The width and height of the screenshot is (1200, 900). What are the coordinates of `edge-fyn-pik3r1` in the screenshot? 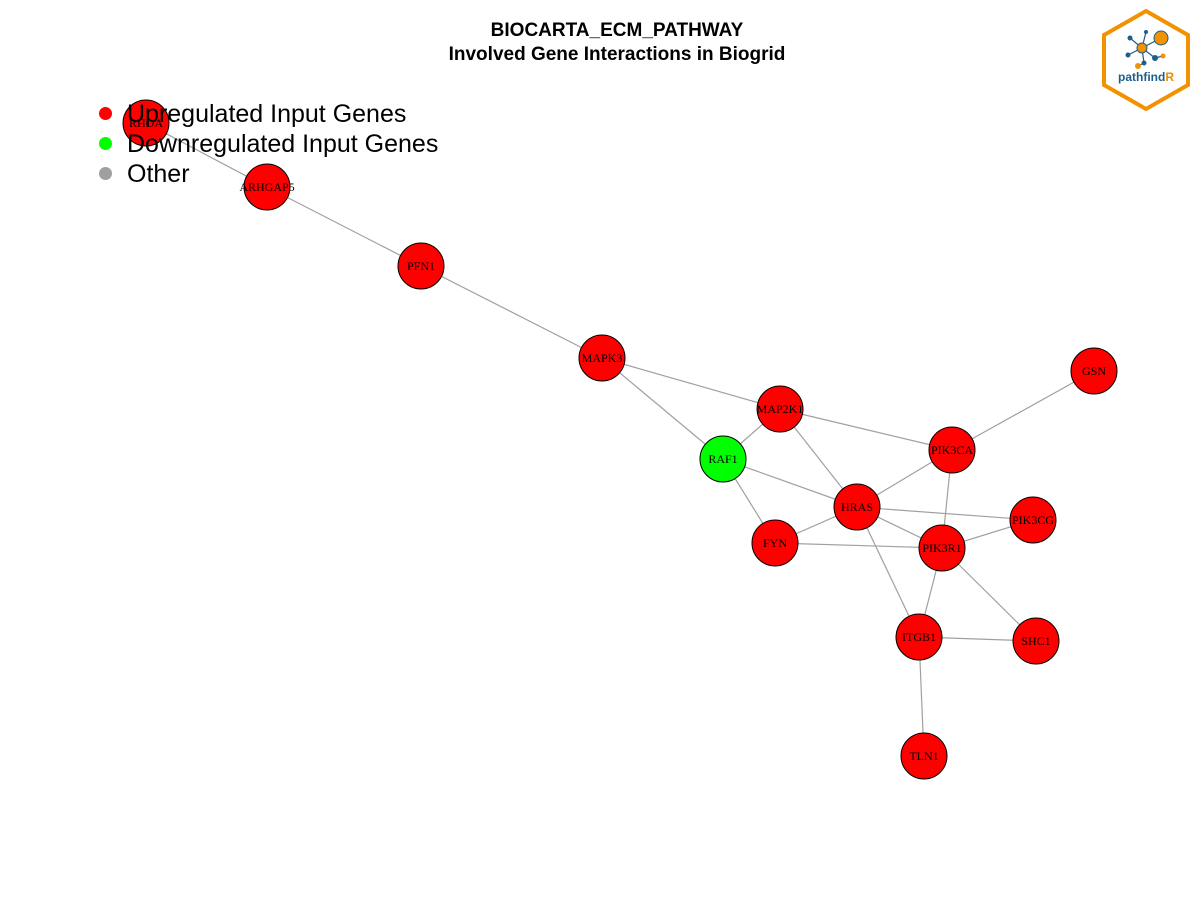 It's located at (858, 545).